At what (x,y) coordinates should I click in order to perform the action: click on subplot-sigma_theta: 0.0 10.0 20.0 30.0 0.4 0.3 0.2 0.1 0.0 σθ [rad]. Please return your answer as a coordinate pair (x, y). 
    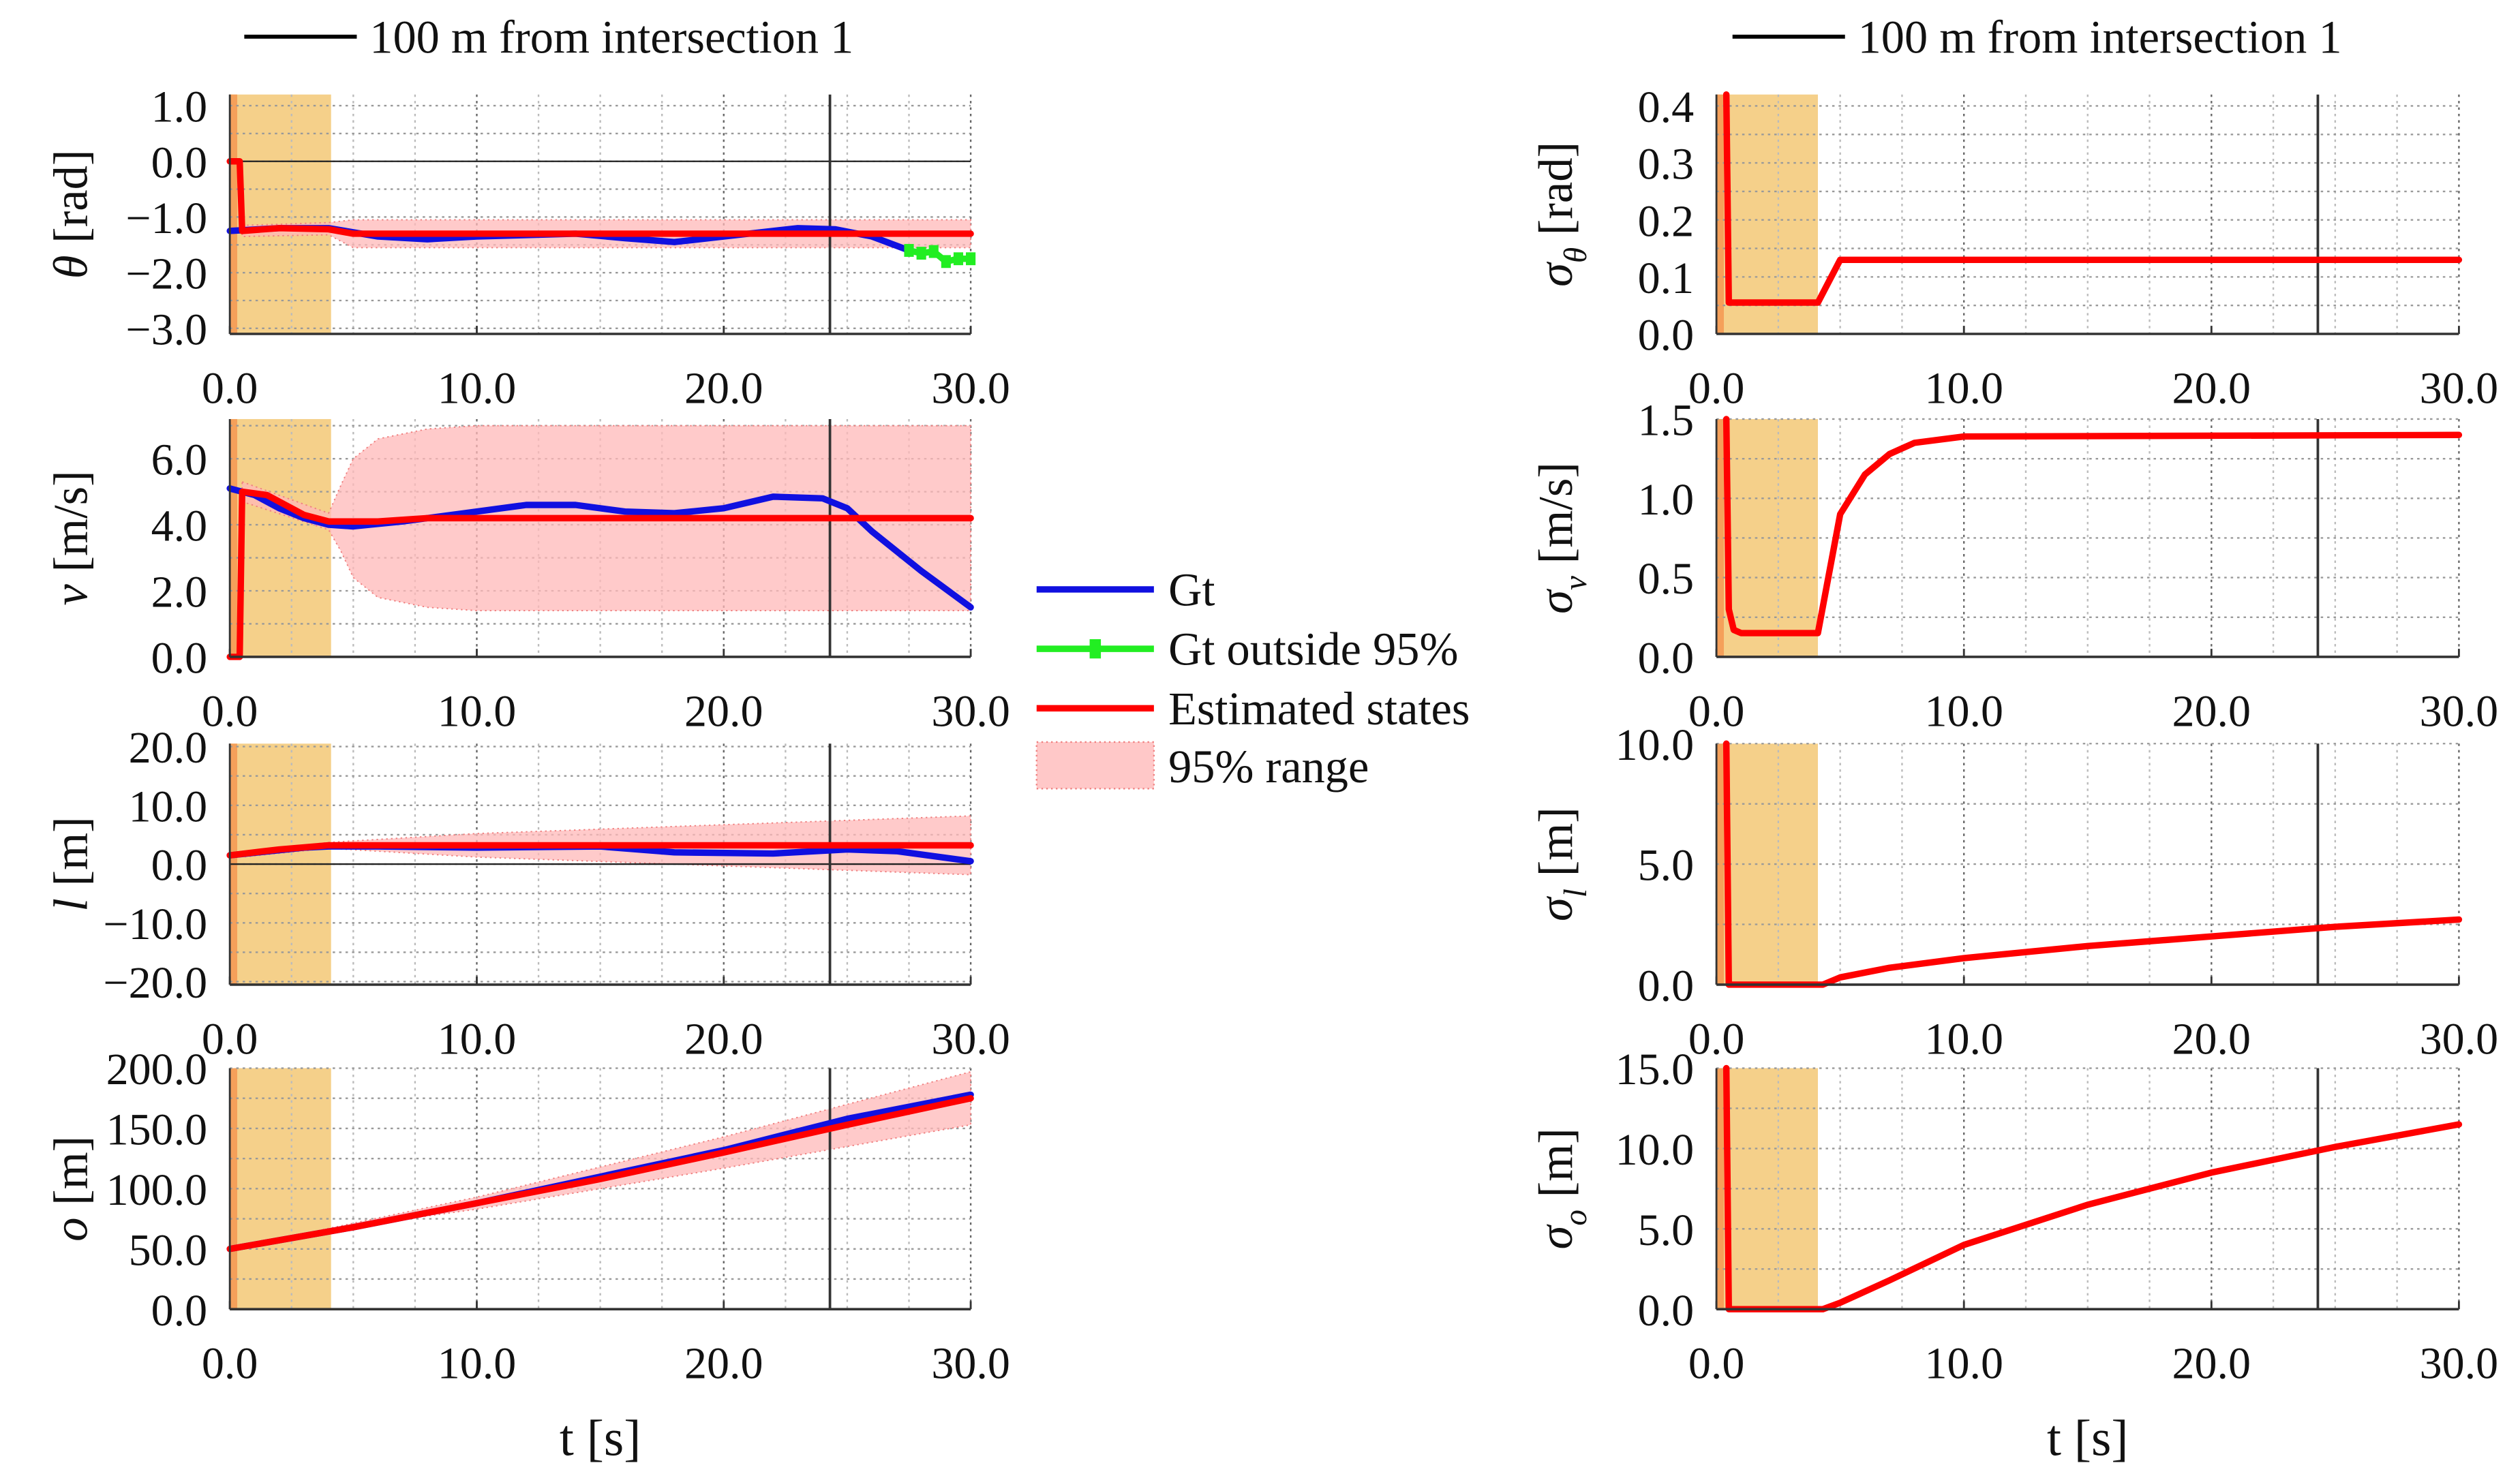
    Looking at the image, I should click on (2014, 247).